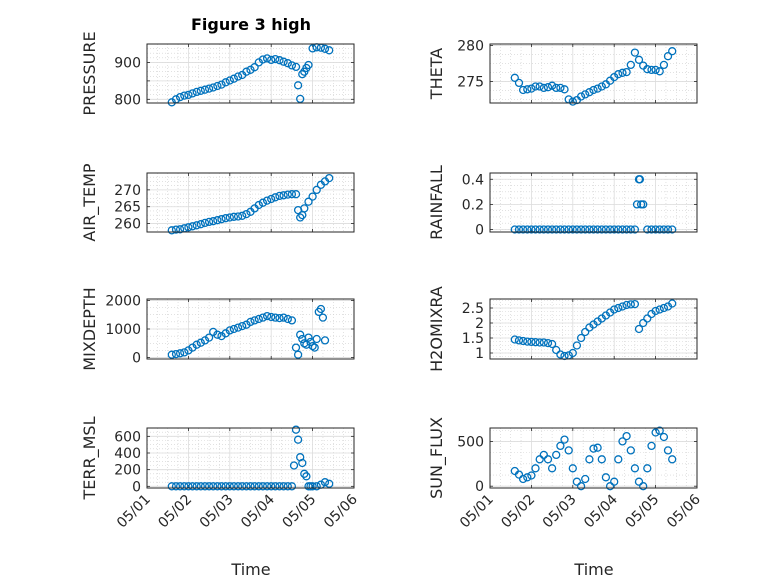  Describe the element at coordinates (470, 82) in the screenshot. I see `y-tick-label: 275` at that location.